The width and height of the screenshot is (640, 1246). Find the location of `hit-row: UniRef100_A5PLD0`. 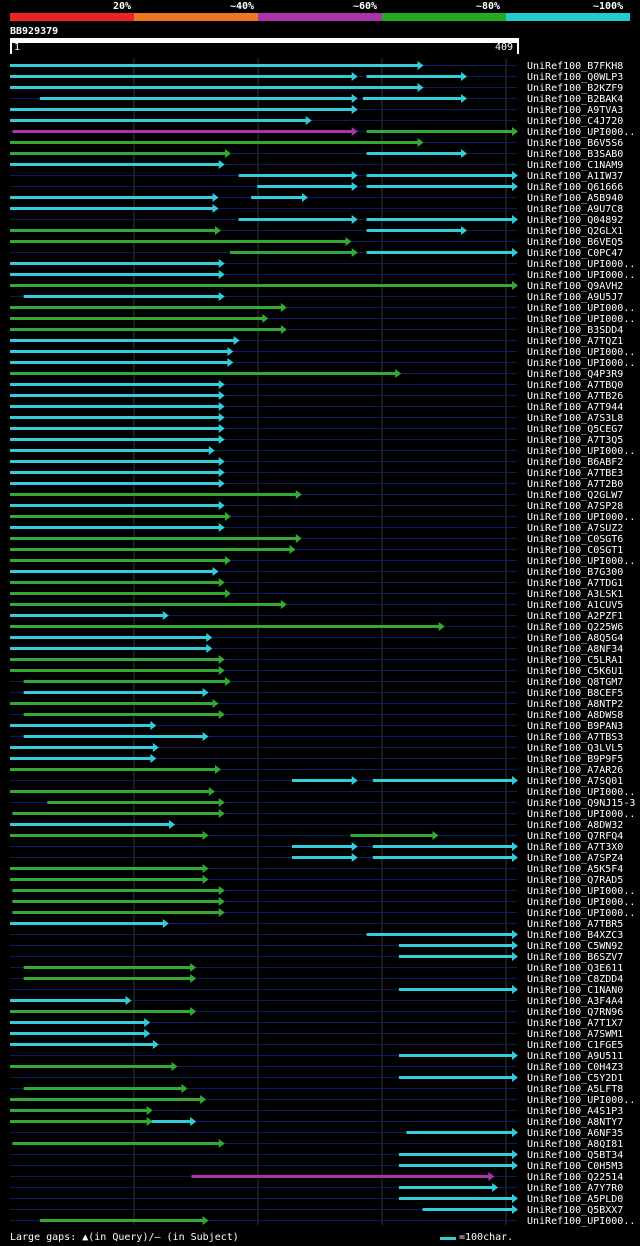

hit-row: UniRef100_A5PLD0 is located at coordinates (316, 1199).